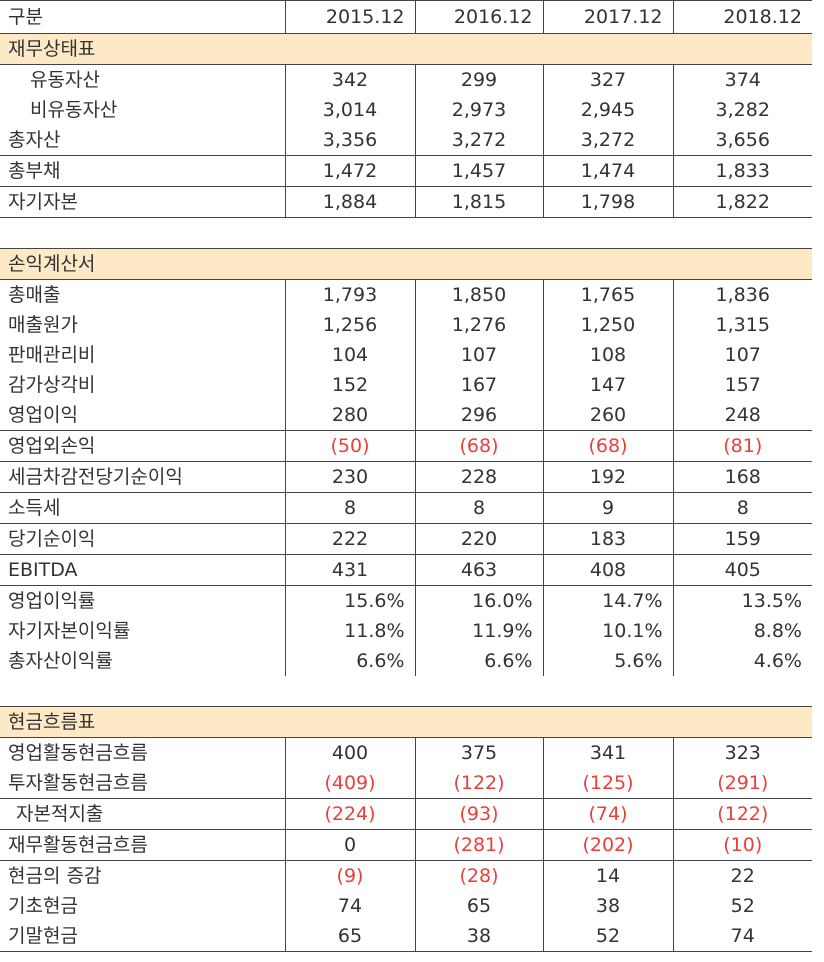 The width and height of the screenshot is (824, 962). What do you see at coordinates (607, 631) in the screenshot?
I see `value-cell: 10.1%` at bounding box center [607, 631].